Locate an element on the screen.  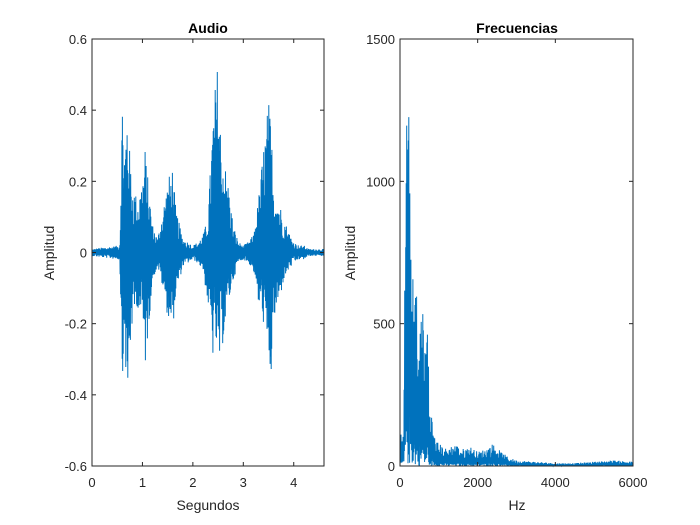
audio-x-label: Segundos is located at coordinates (207, 505).